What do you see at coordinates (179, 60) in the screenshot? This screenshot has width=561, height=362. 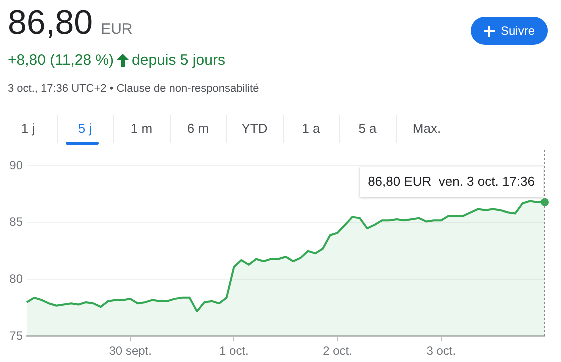 I see `text: depuis 5 jours` at bounding box center [179, 60].